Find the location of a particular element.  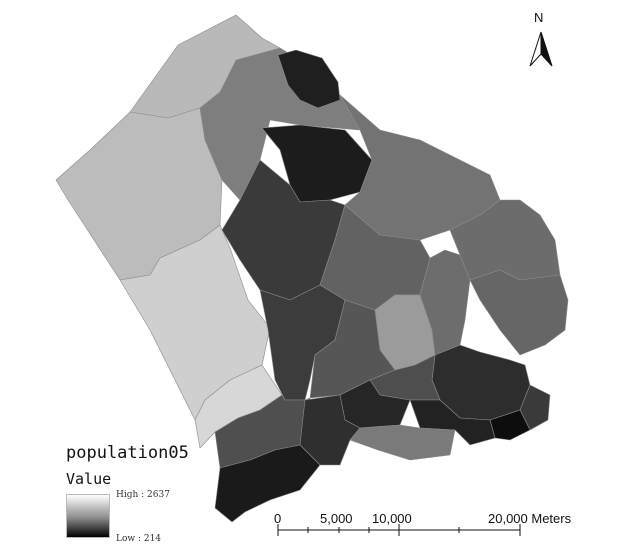

district-south-gray is located at coordinates (402, 442).